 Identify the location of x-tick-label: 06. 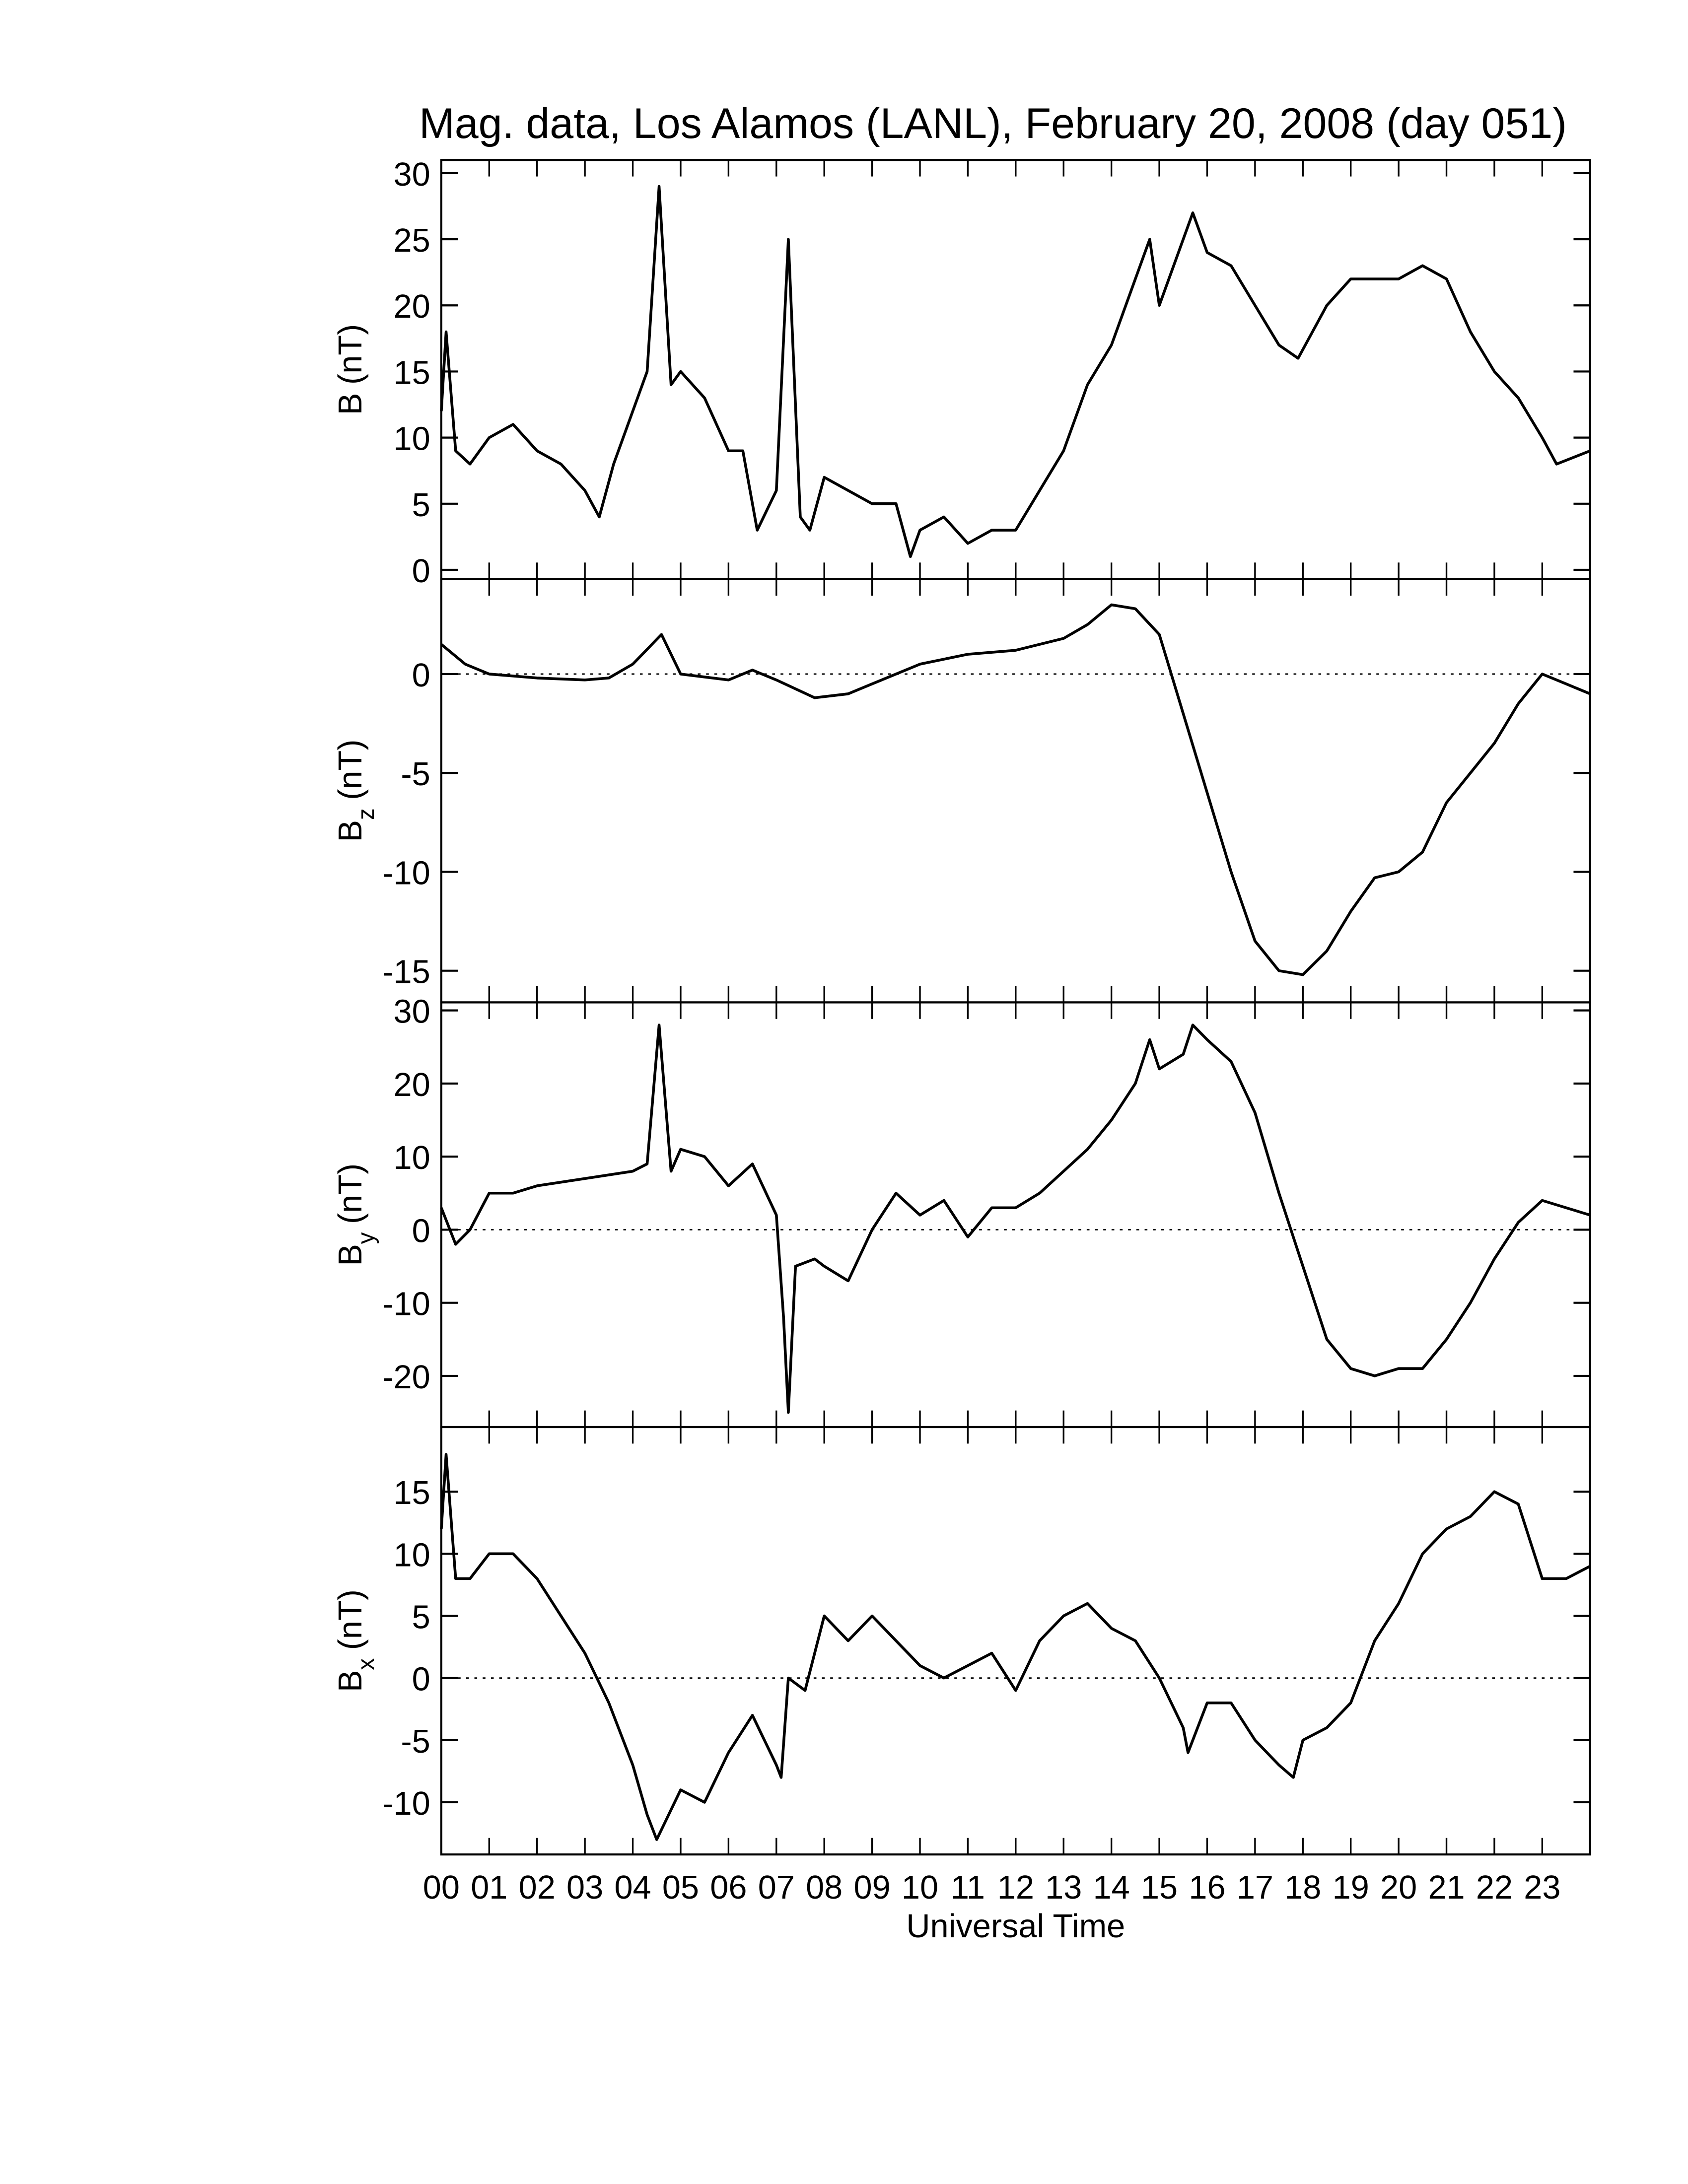
(728, 1887).